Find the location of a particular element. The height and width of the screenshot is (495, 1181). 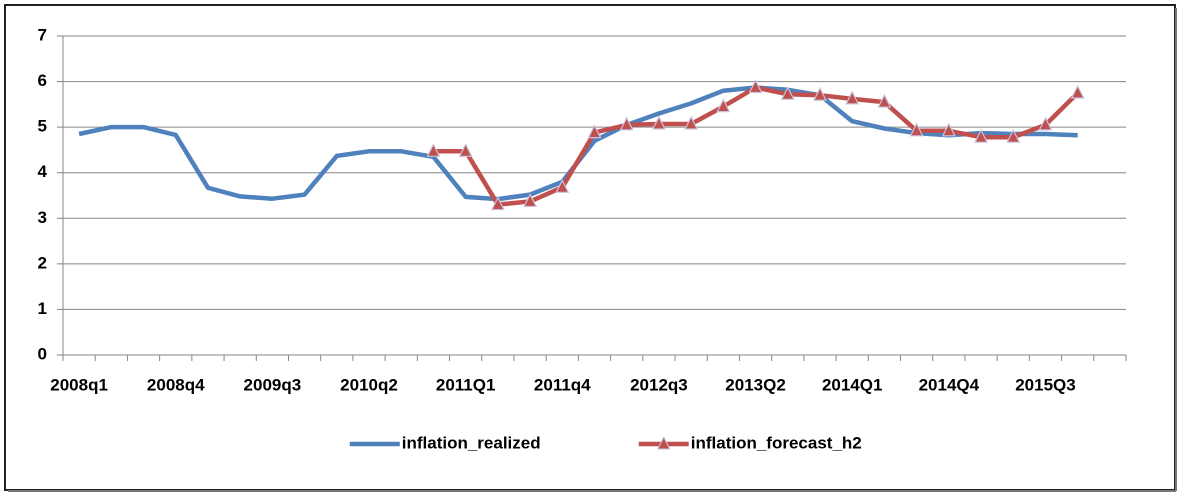

x-tick-label: 2009q3 is located at coordinates (273, 384).